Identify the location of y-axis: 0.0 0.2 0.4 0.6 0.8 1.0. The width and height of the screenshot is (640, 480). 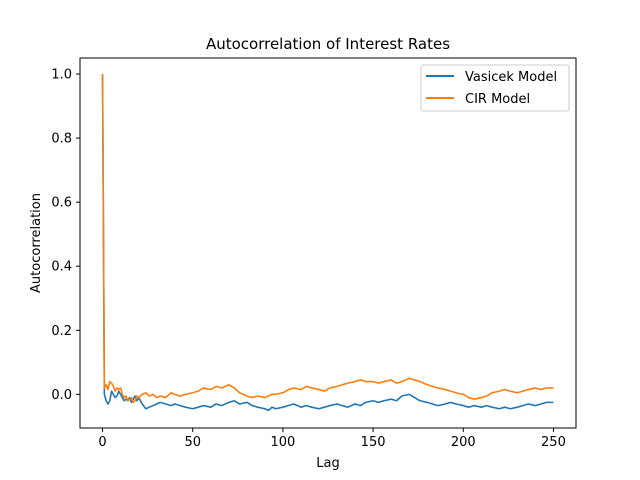
(65, 235).